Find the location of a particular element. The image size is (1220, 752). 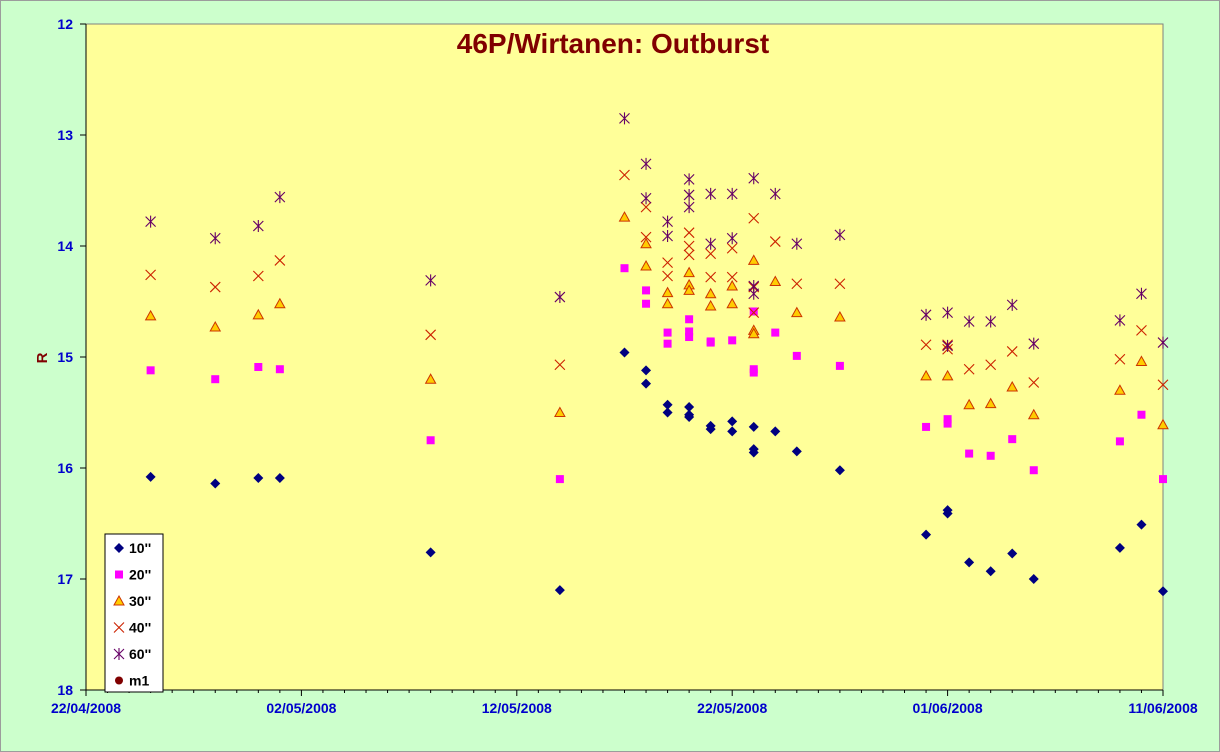

x-tick-label: 11/06/2008 is located at coordinates (1163, 708).